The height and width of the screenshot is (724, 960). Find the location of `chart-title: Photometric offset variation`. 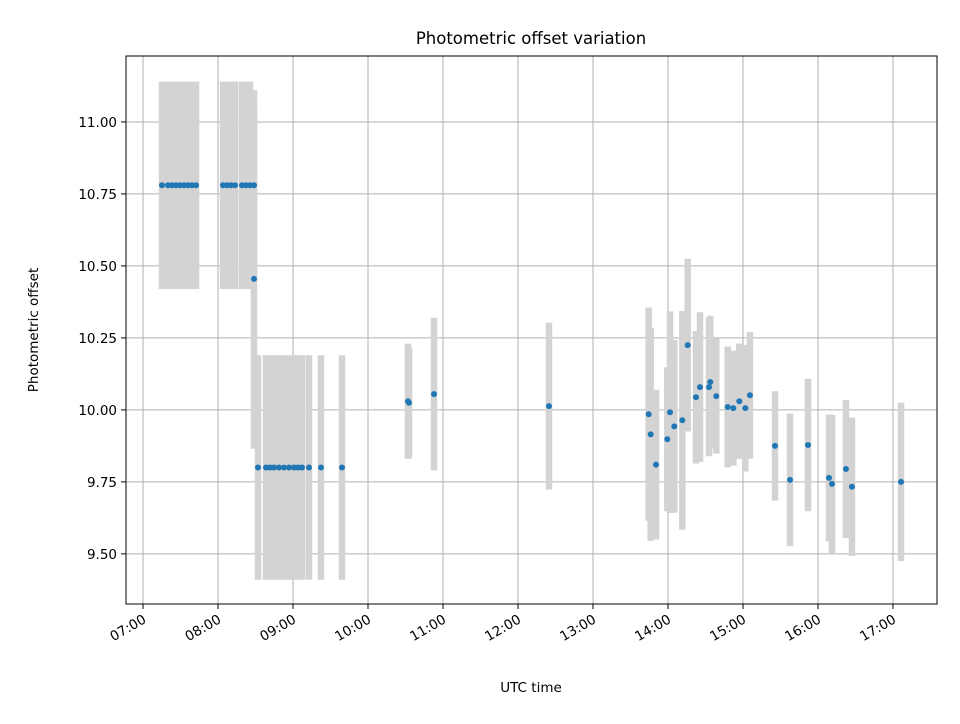

chart-title: Photometric offset variation is located at coordinates (531, 38).